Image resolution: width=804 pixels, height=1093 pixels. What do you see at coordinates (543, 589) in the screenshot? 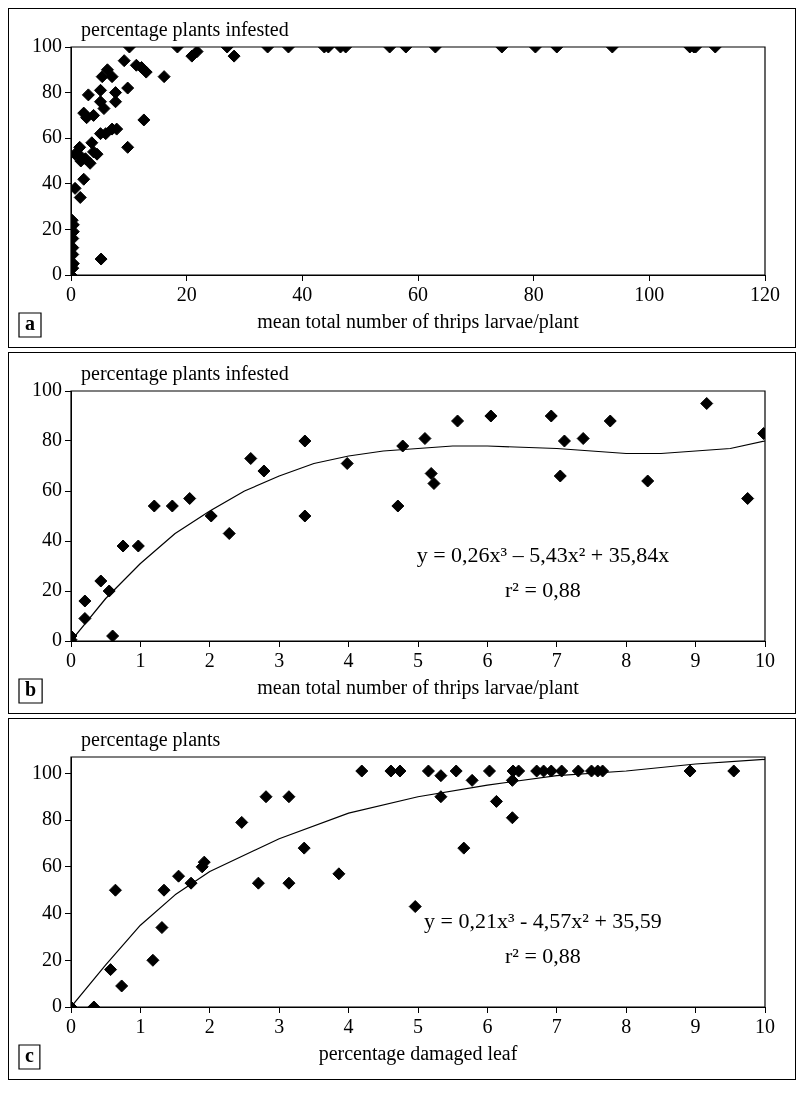
I see `annotation: r² = 0,88` at bounding box center [543, 589].